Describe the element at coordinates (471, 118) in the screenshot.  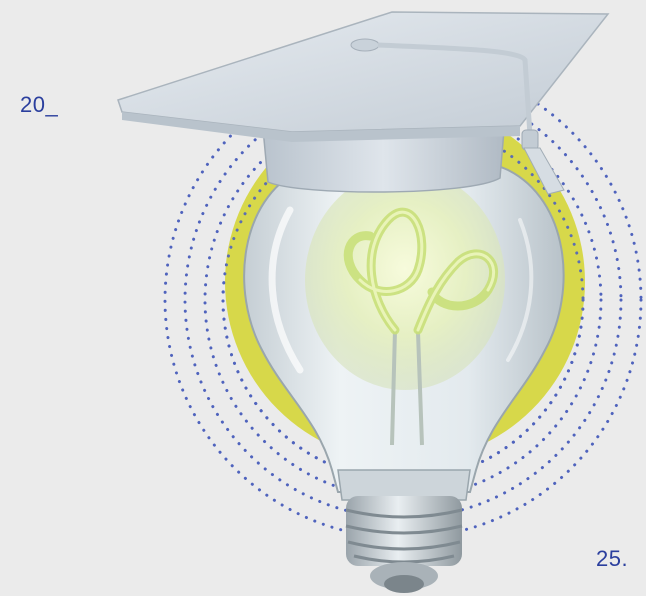
I see `tassel` at that location.